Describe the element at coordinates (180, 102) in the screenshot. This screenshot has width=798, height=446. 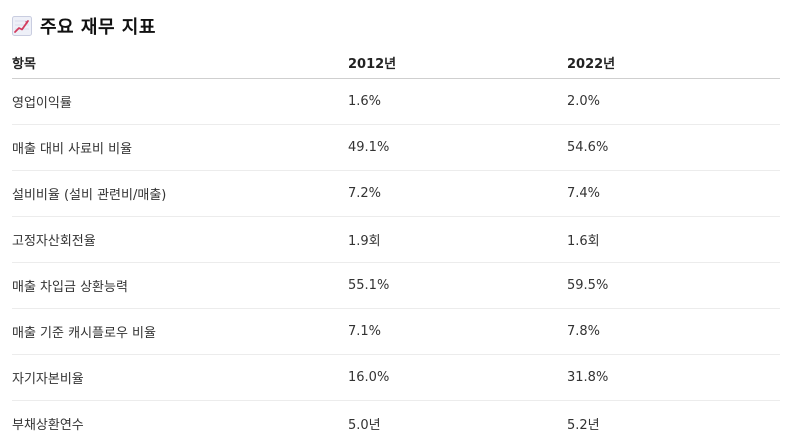
I see `row-item-label: 영업이익률` at that location.